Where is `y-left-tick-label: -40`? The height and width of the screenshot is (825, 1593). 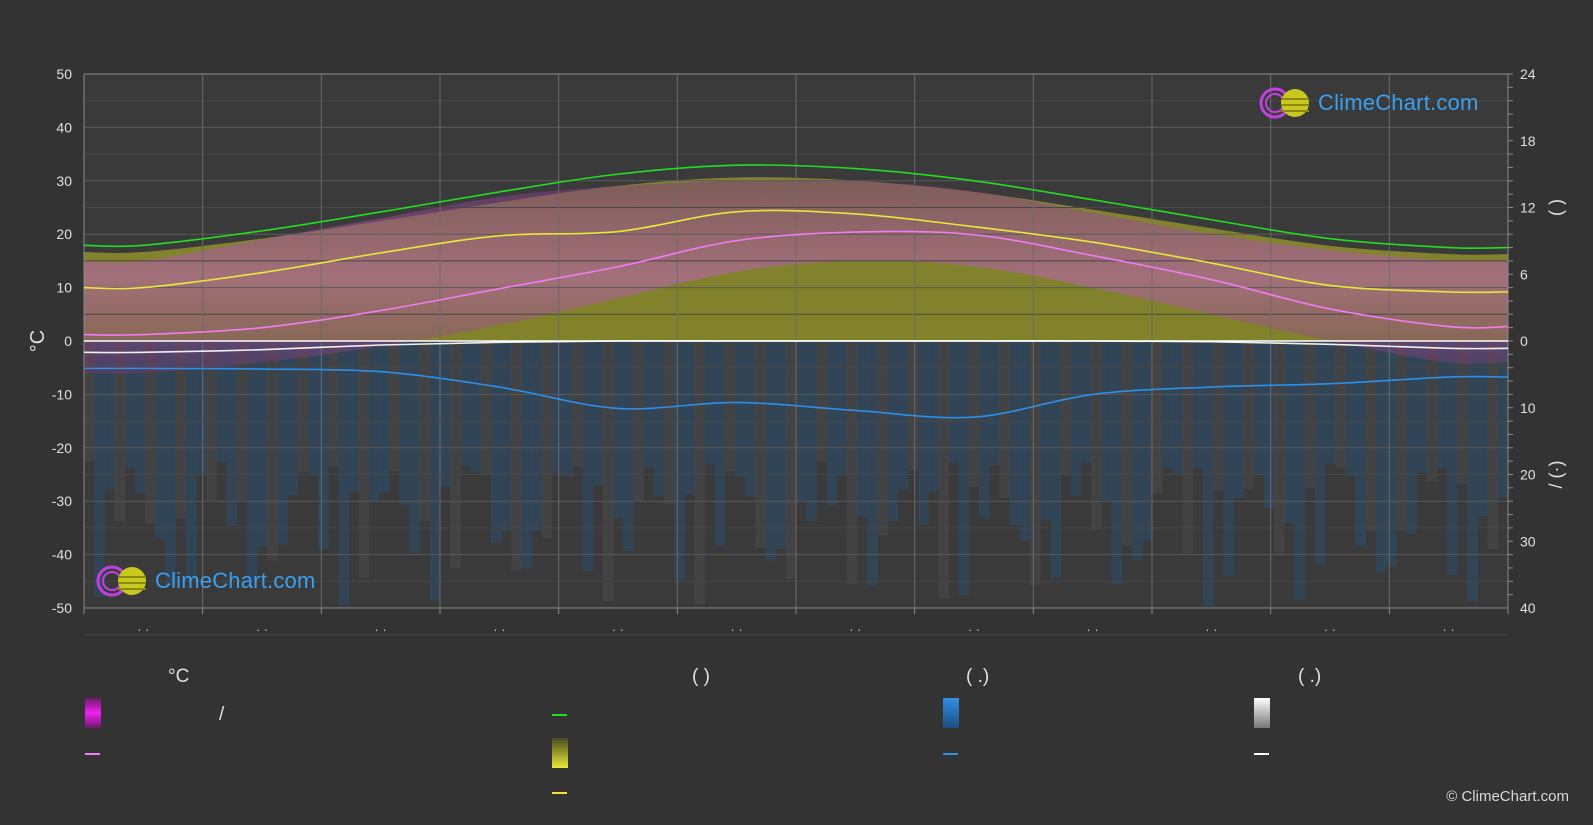
y-left-tick-label: -40 is located at coordinates (62, 555).